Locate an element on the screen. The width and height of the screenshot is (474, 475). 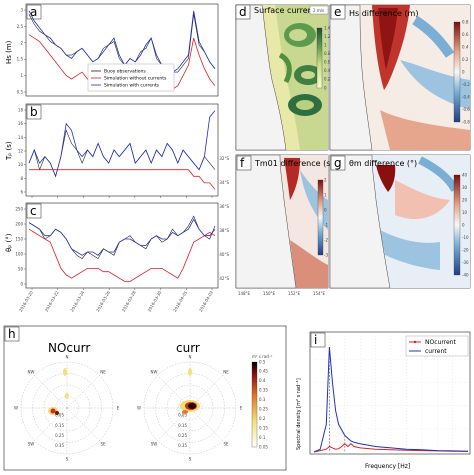
colorbar-tick-label: 0.3 is located at coordinates (262, 399).